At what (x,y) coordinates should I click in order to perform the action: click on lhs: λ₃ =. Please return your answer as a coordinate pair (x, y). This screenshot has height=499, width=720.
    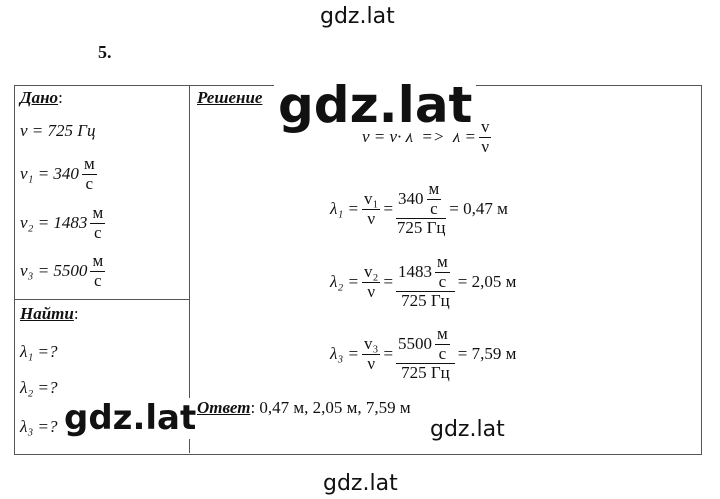
    Looking at the image, I should click on (344, 354).